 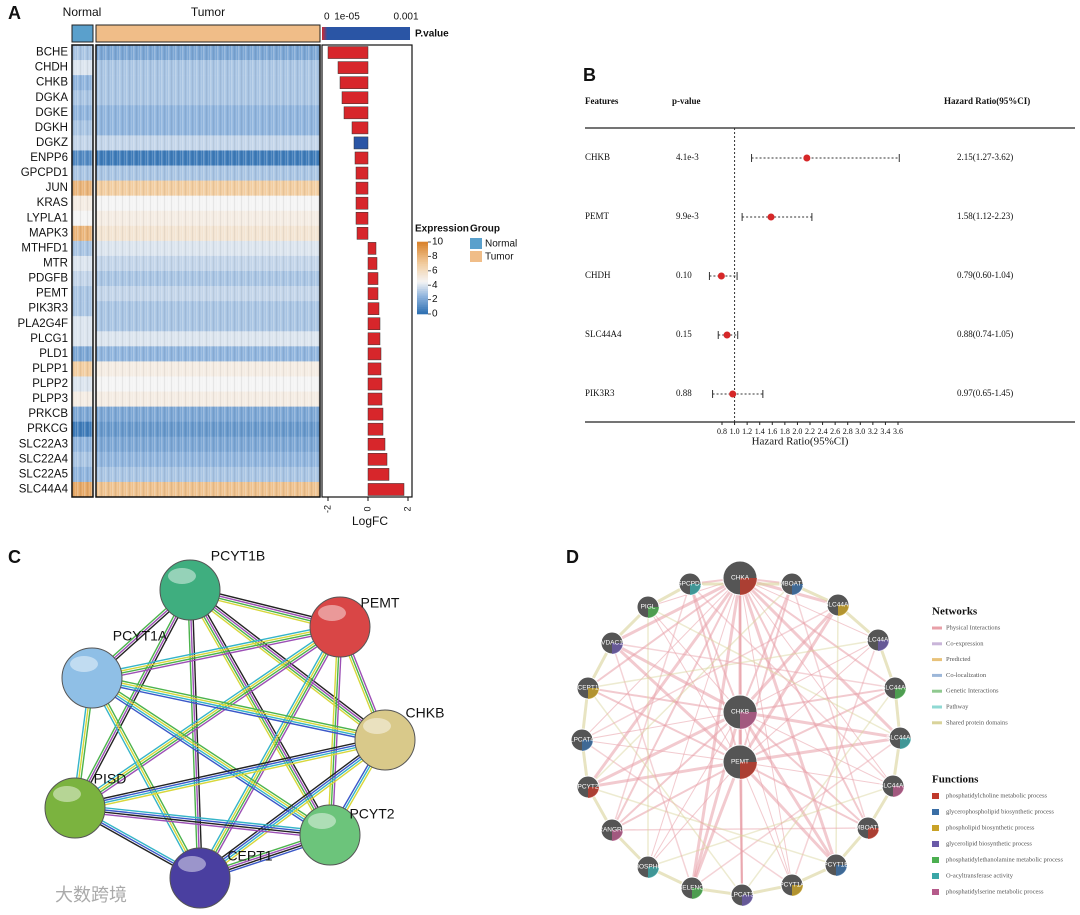 I want to click on gene-label: DGKE, so click(x=51, y=113).